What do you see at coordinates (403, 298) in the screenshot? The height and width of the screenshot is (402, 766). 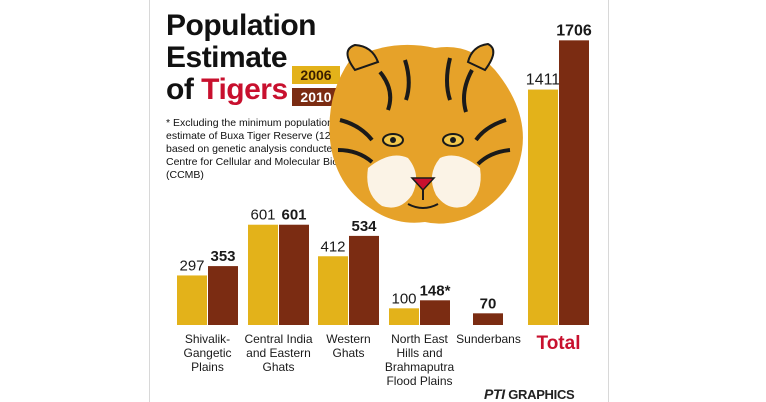 I see `data-label-2006-3: 100` at bounding box center [403, 298].